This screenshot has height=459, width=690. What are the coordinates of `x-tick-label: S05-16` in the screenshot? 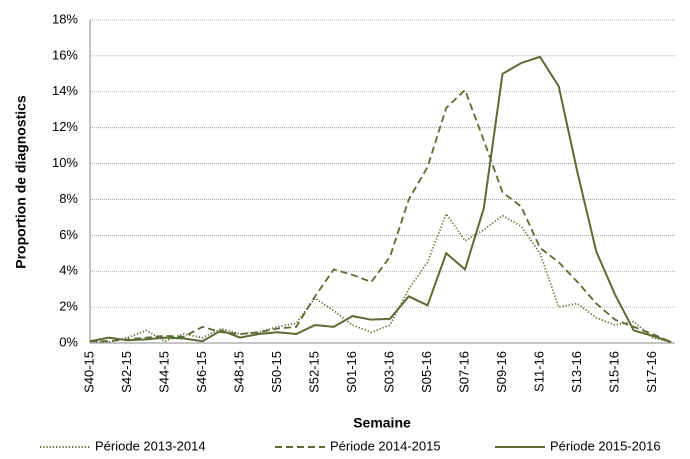 It's located at (426, 372).